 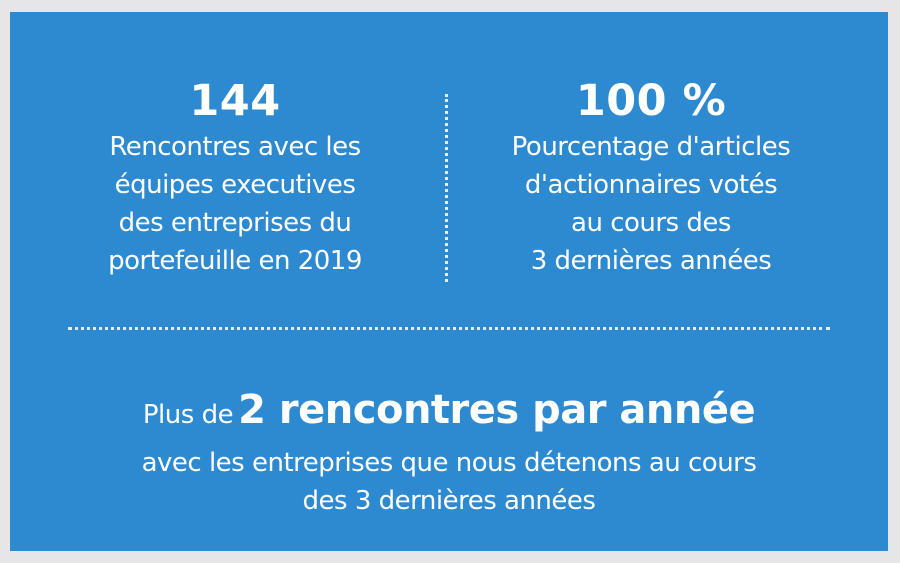 I want to click on summary-highlight: 2 rencontres par année, so click(x=497, y=410).